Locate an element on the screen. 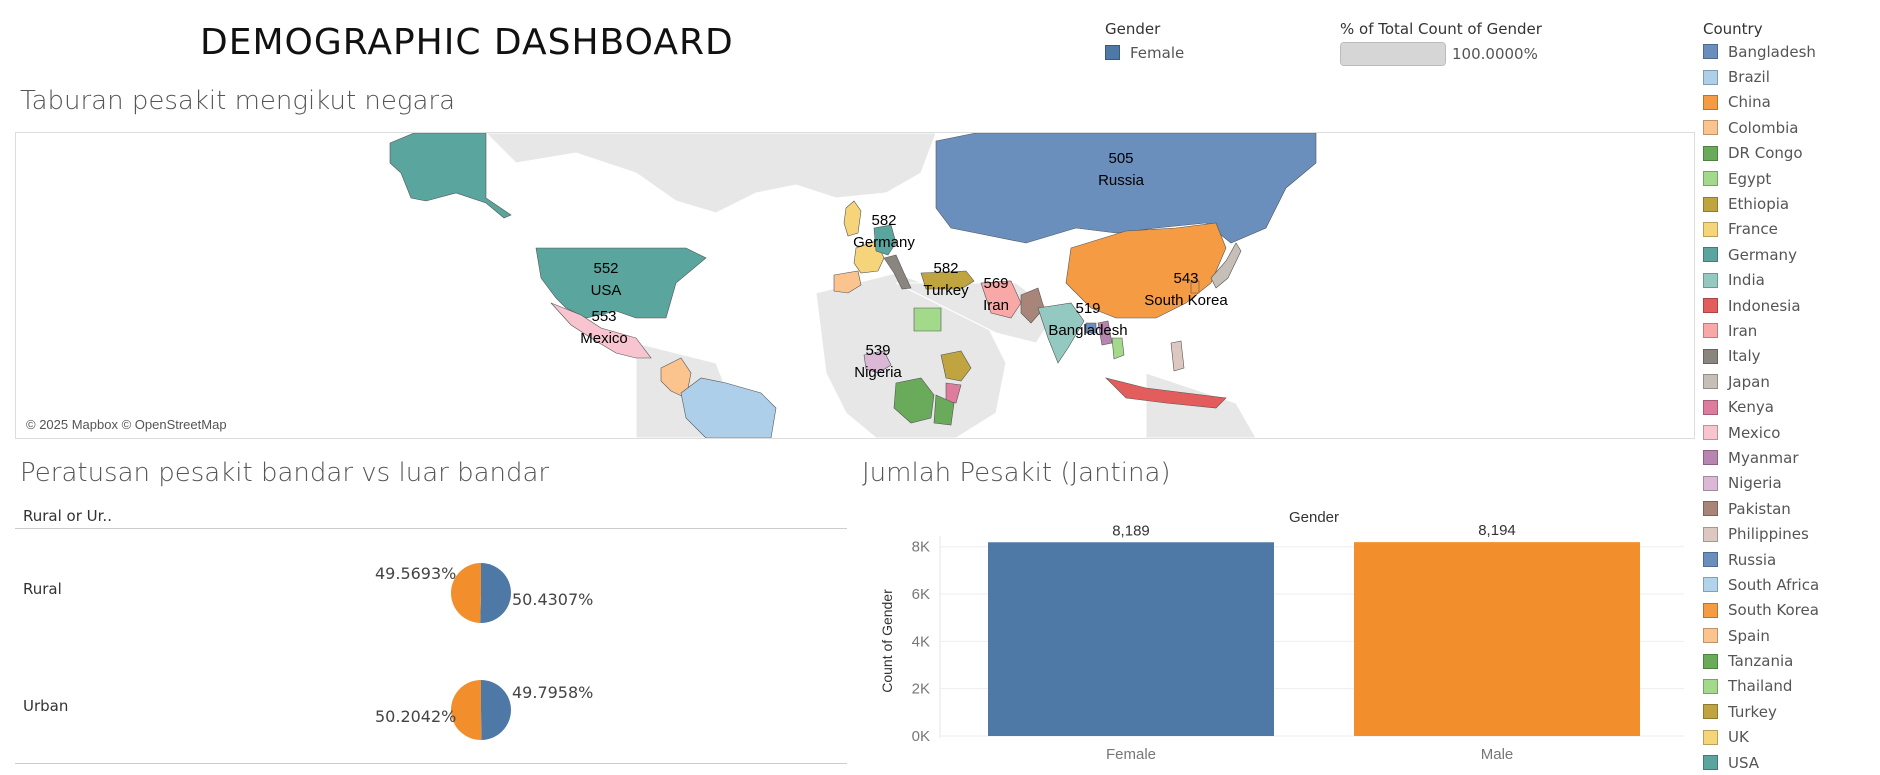  map-country-drcongo is located at coordinates (914, 400).